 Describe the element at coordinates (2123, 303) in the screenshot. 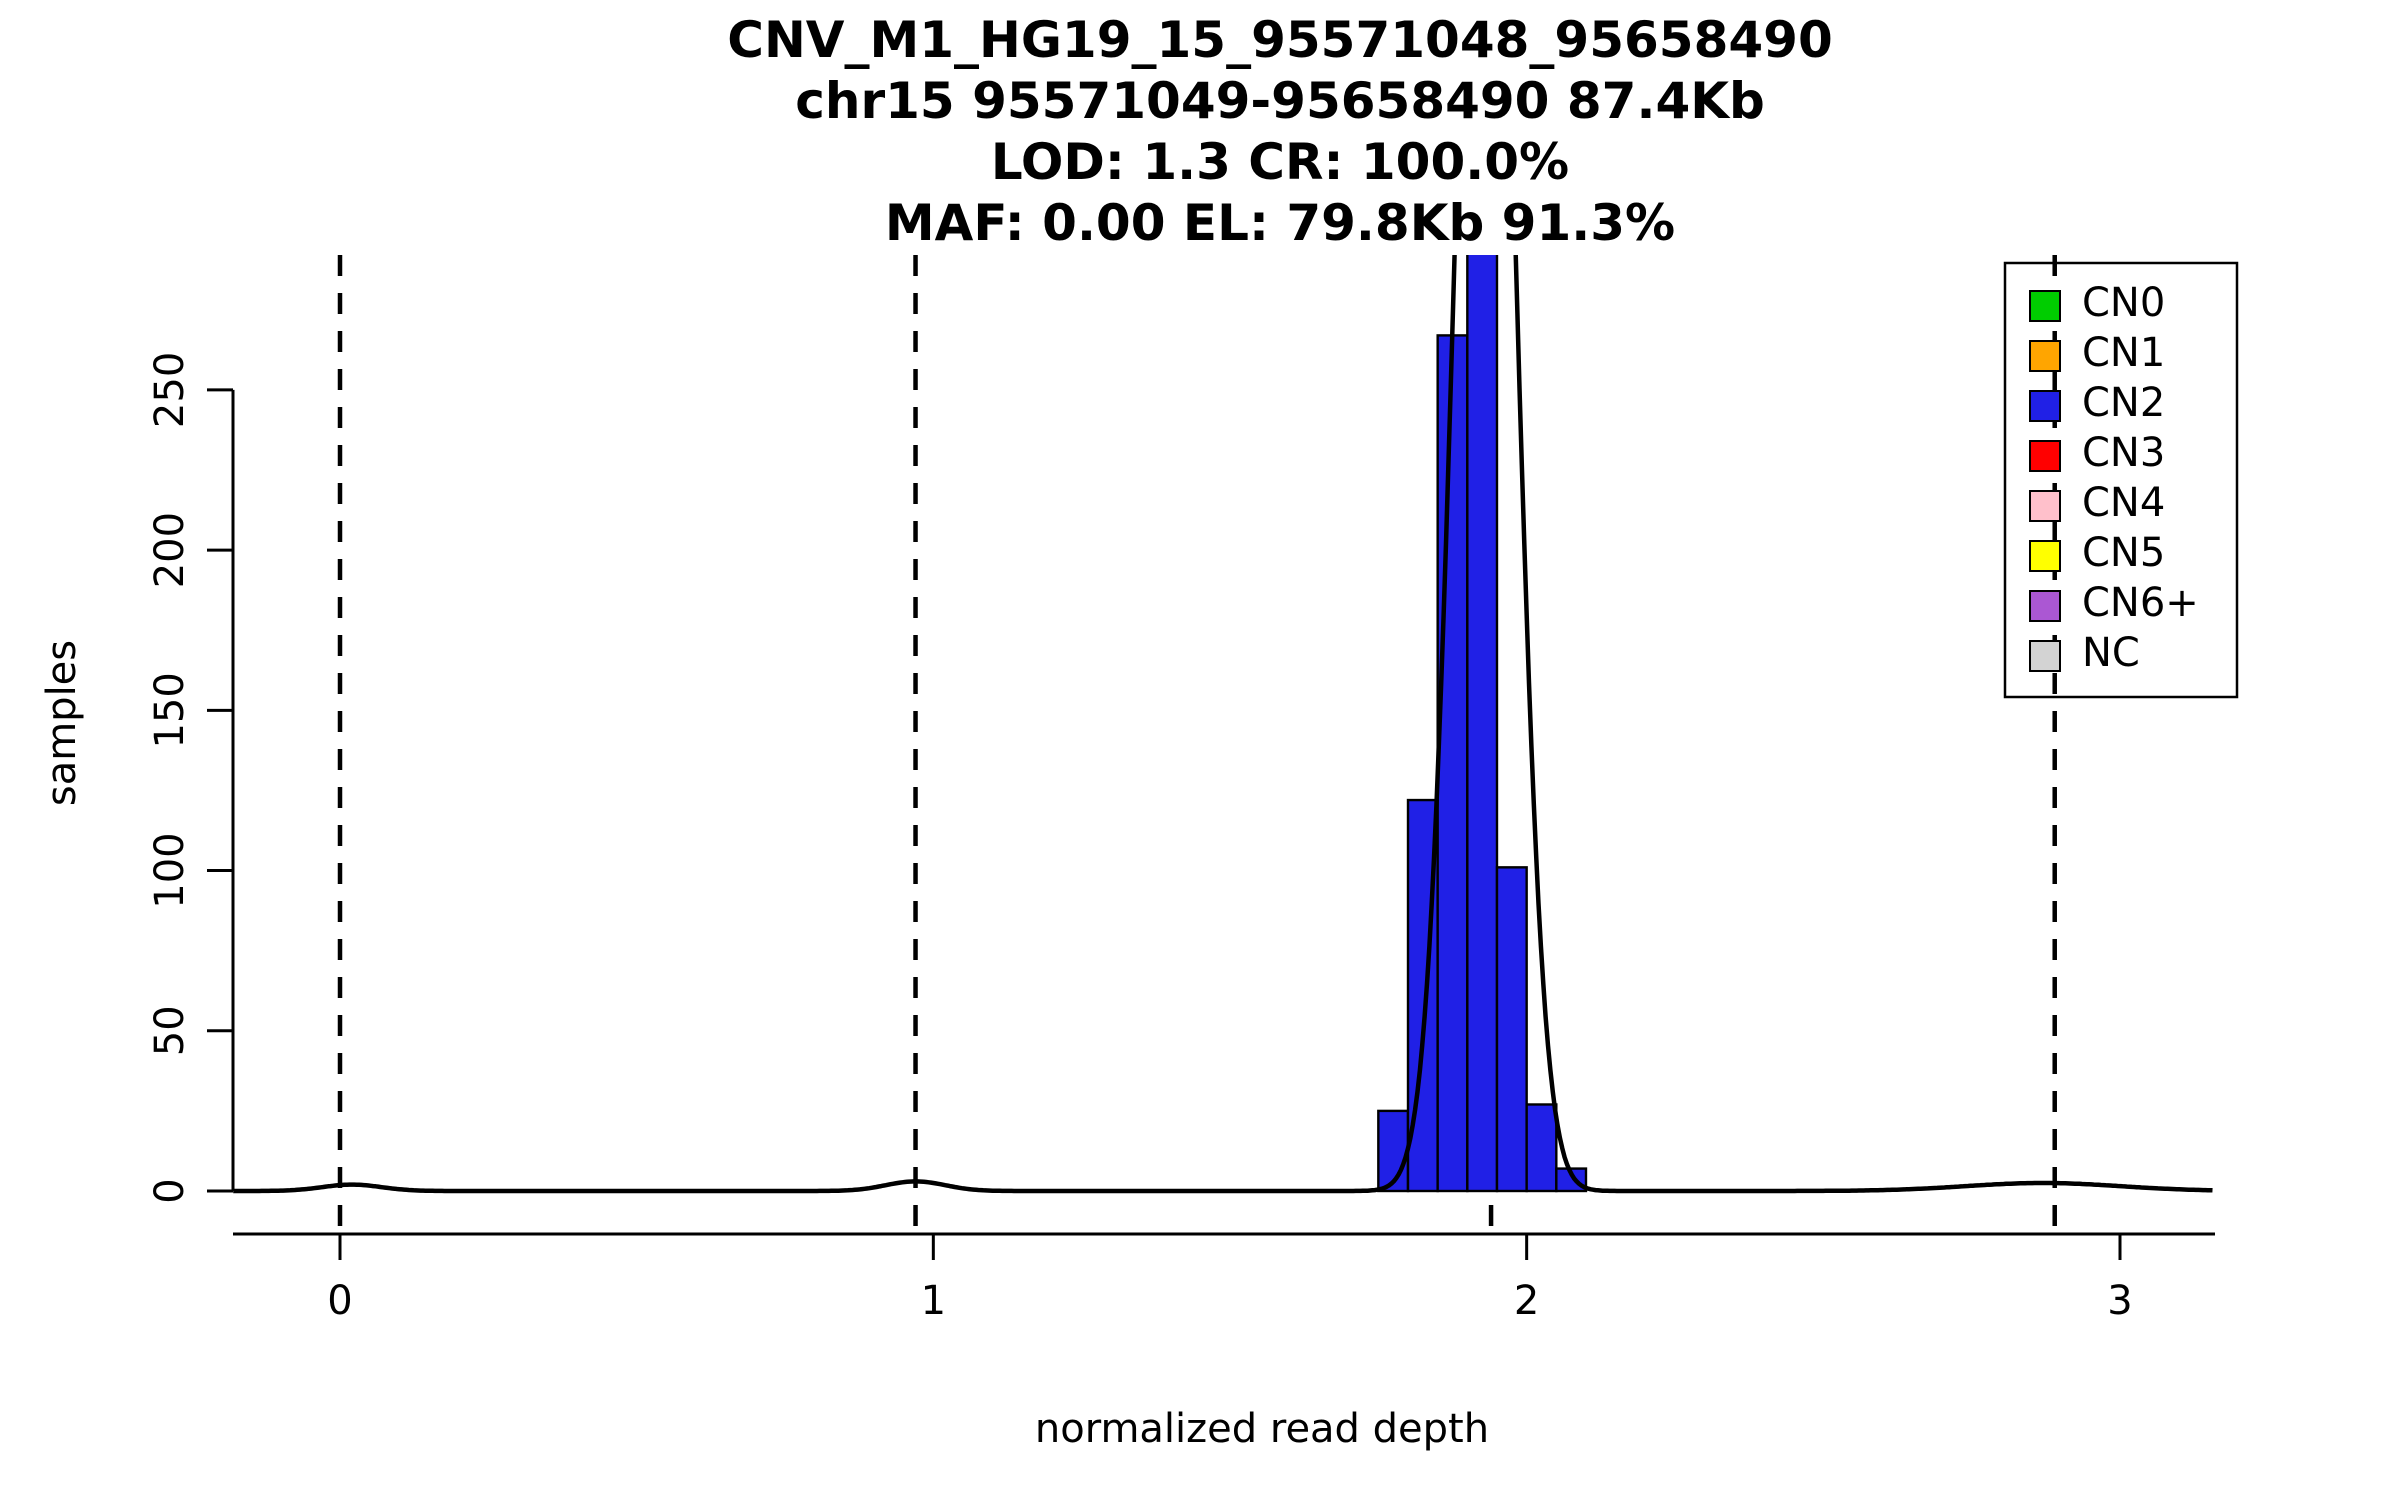

I see `legend-label: CN0` at that location.